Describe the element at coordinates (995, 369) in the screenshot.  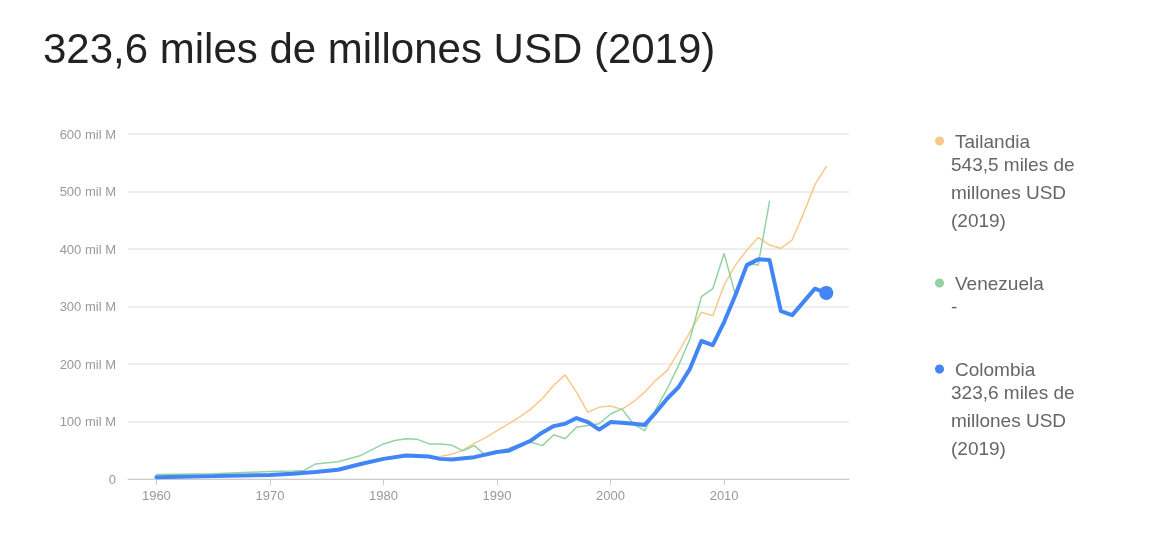
I see `legend-label: Colombia` at that location.